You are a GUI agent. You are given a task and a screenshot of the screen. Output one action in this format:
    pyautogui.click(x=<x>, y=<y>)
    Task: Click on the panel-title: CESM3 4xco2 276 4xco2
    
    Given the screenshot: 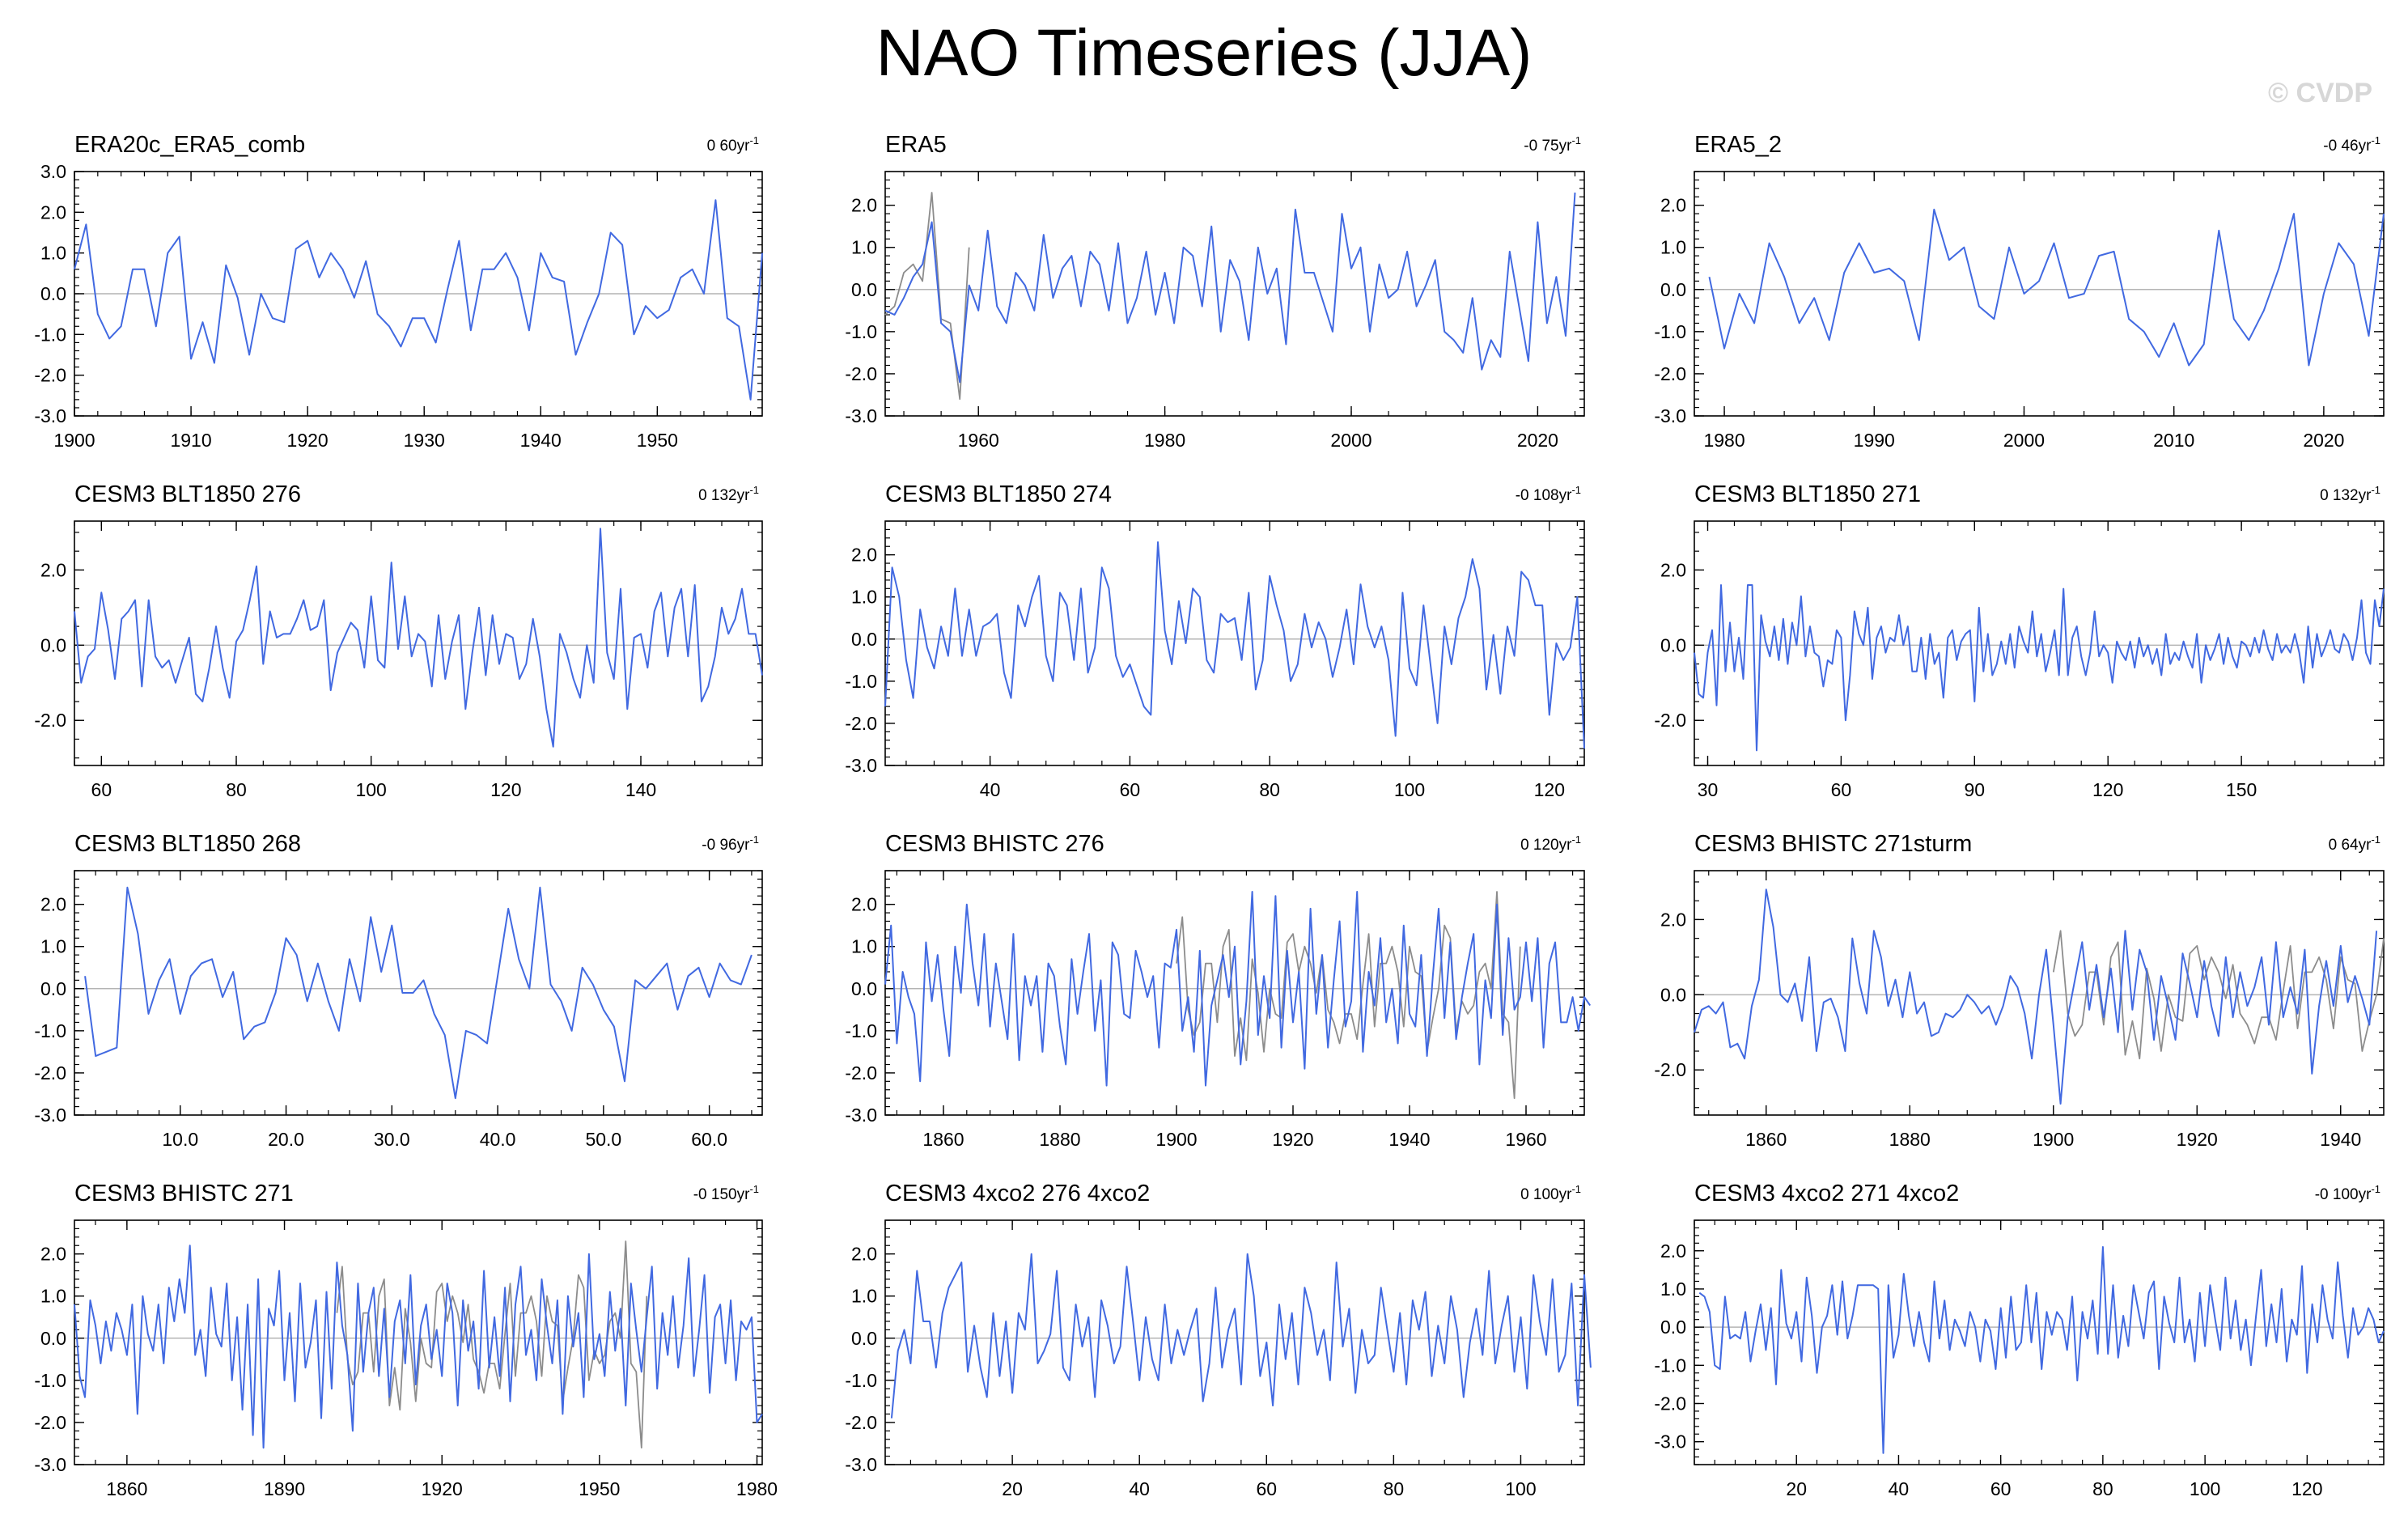 What is the action you would take?
    pyautogui.click(x=1017, y=1193)
    